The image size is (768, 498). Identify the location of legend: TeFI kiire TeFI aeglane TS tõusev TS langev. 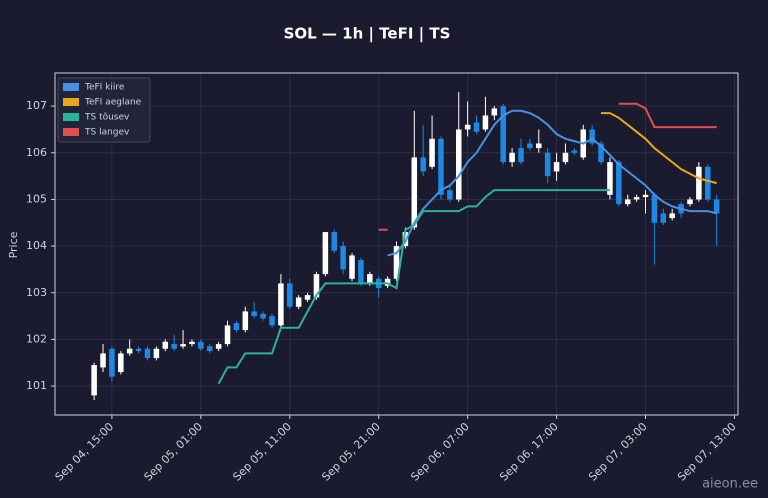
(104, 110).